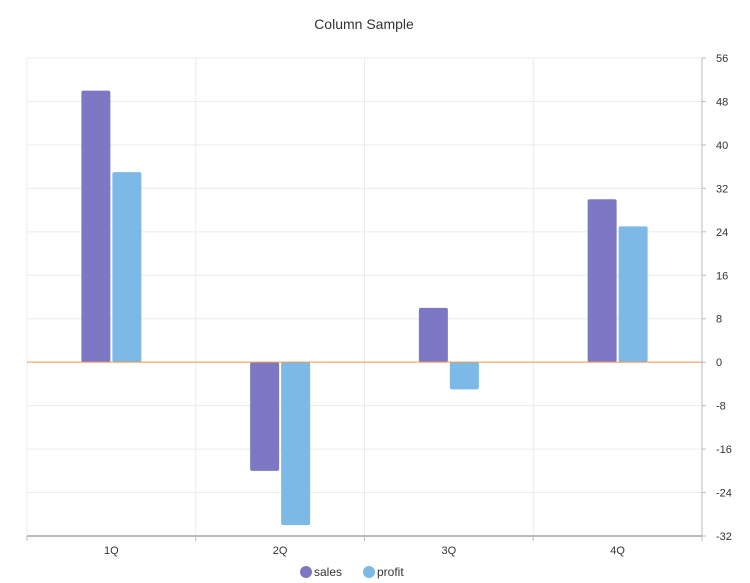 The height and width of the screenshot is (583, 750). I want to click on x-category-label: 3Q, so click(449, 551).